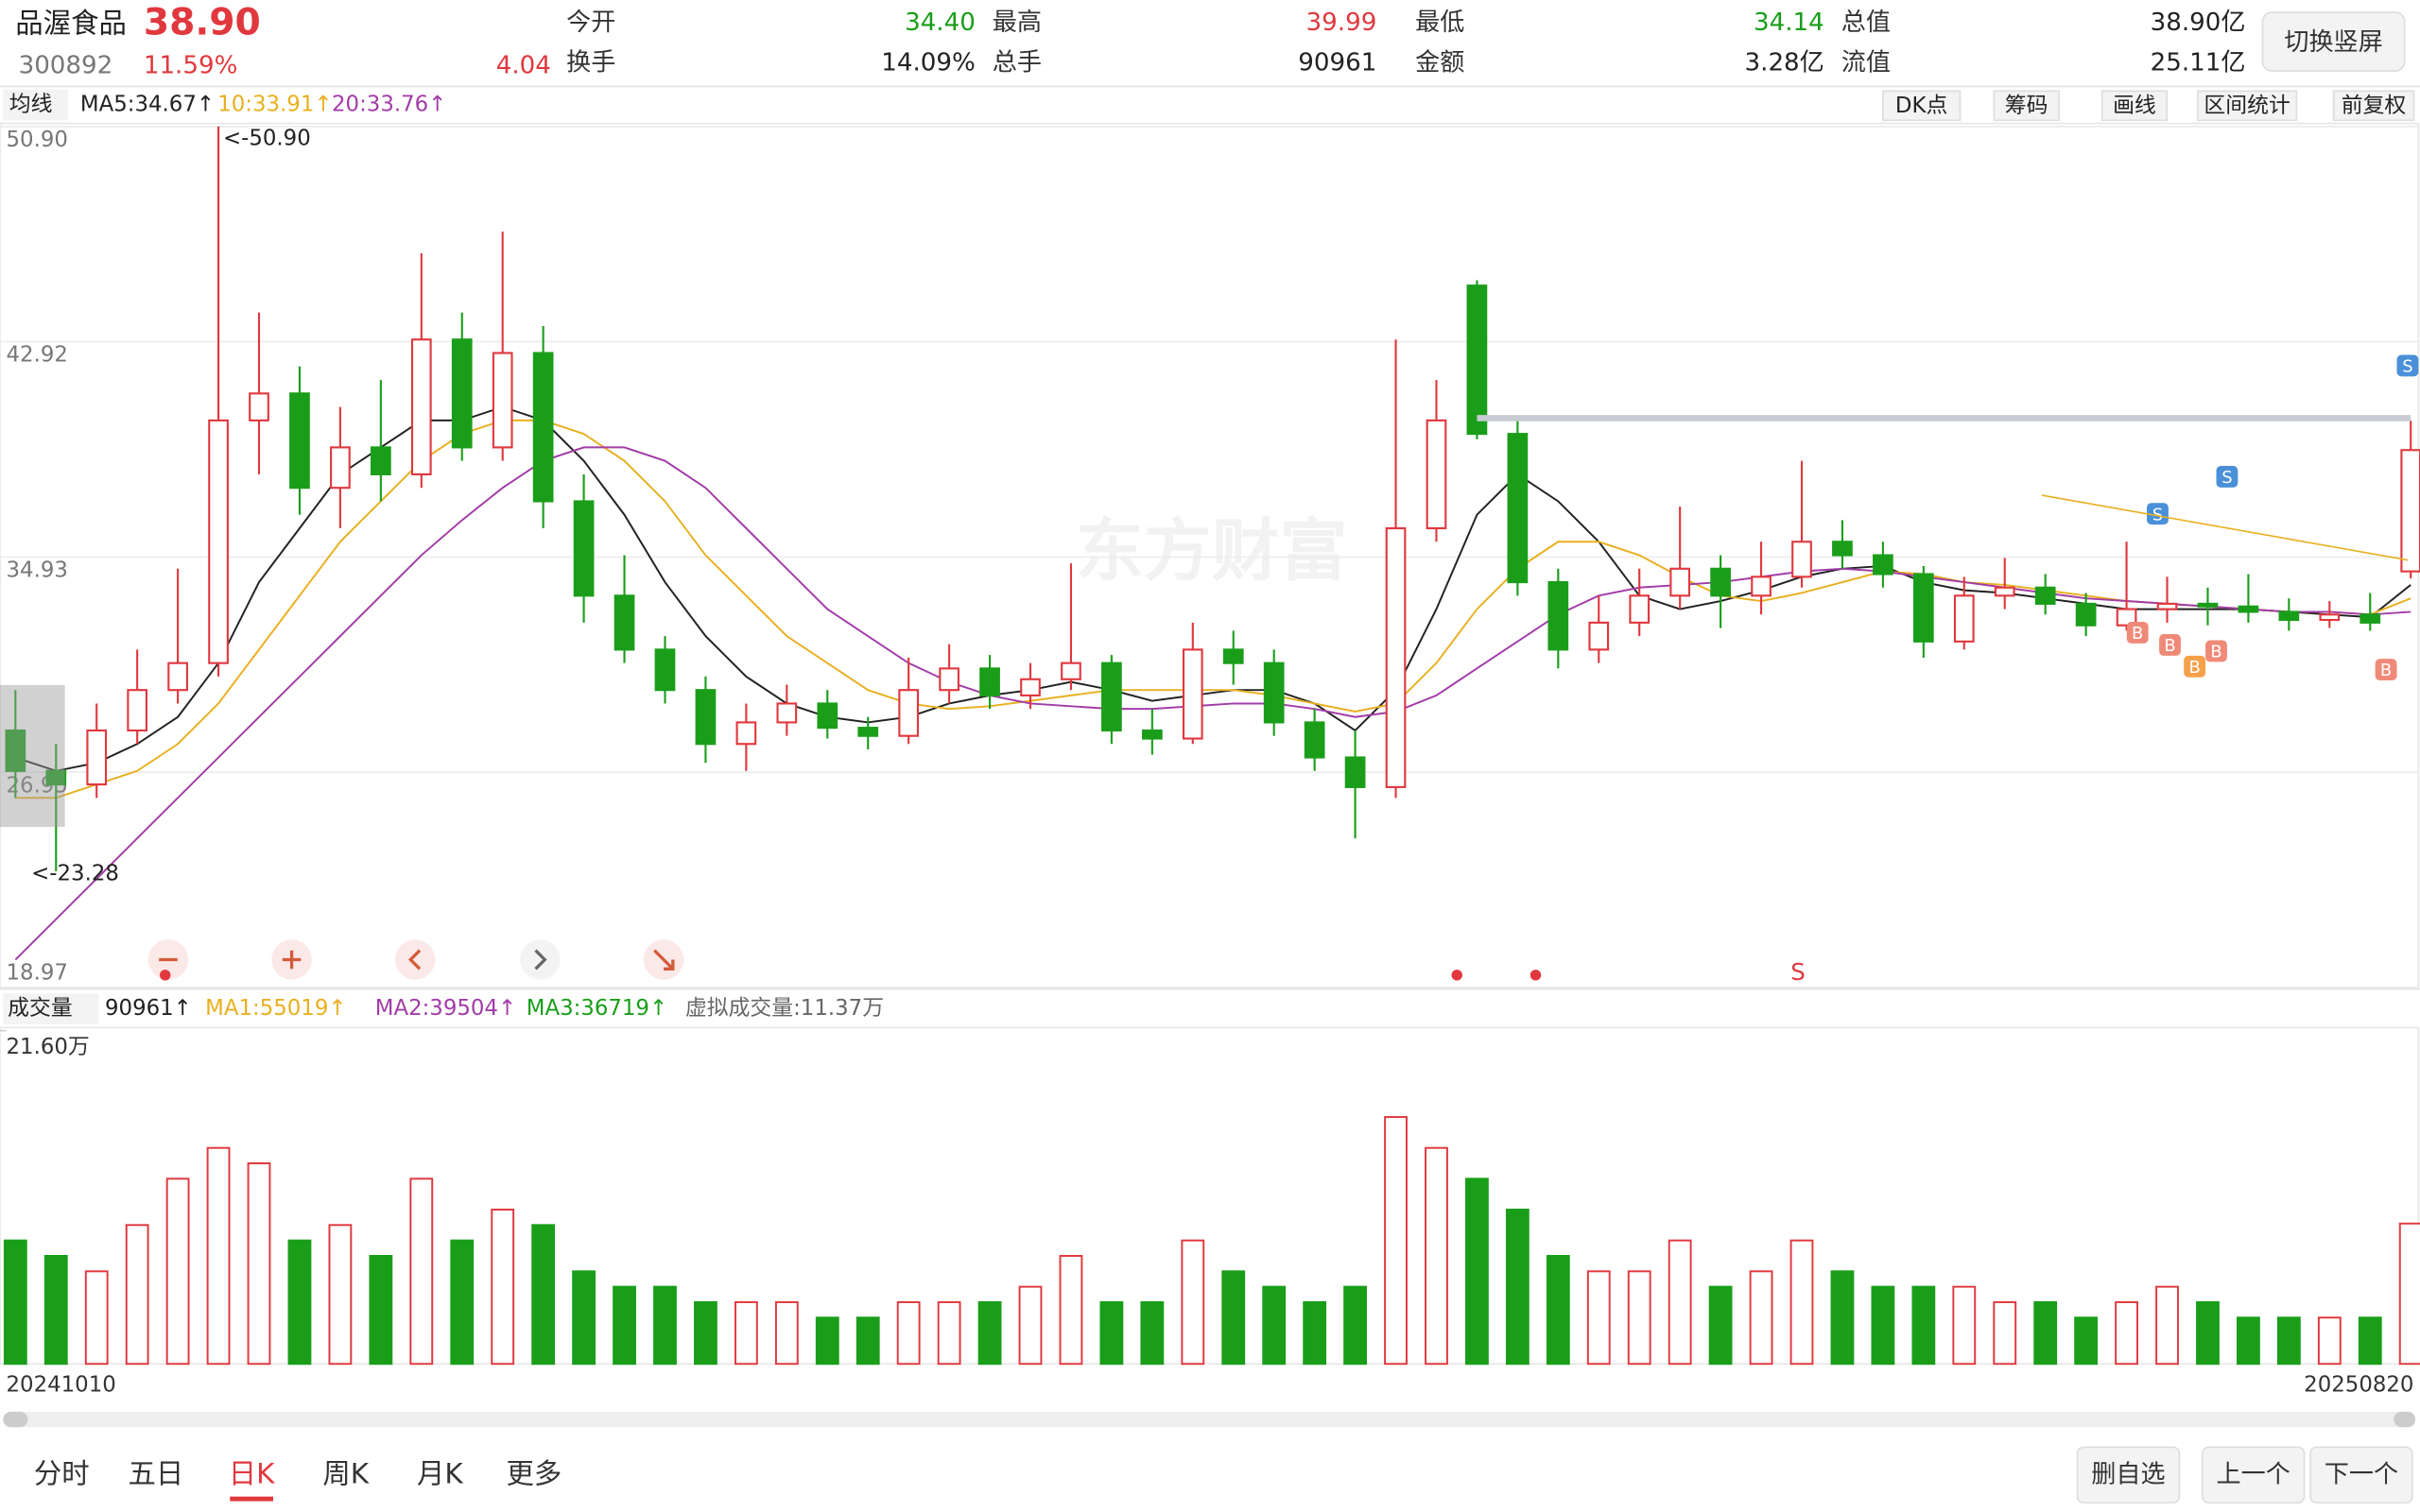 This screenshot has height=1512, width=2420. I want to click on scroll-right, so click(540, 959).